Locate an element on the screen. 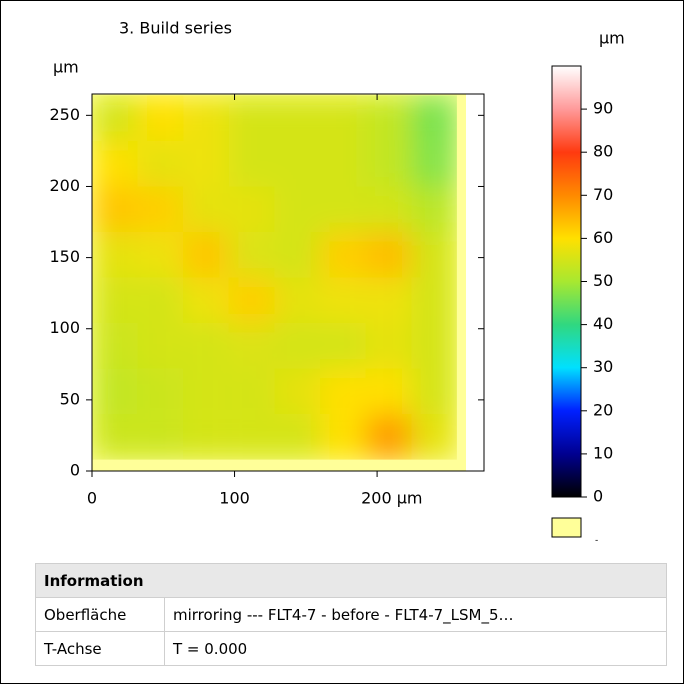  y-tick-label: 200 is located at coordinates (64, 185).